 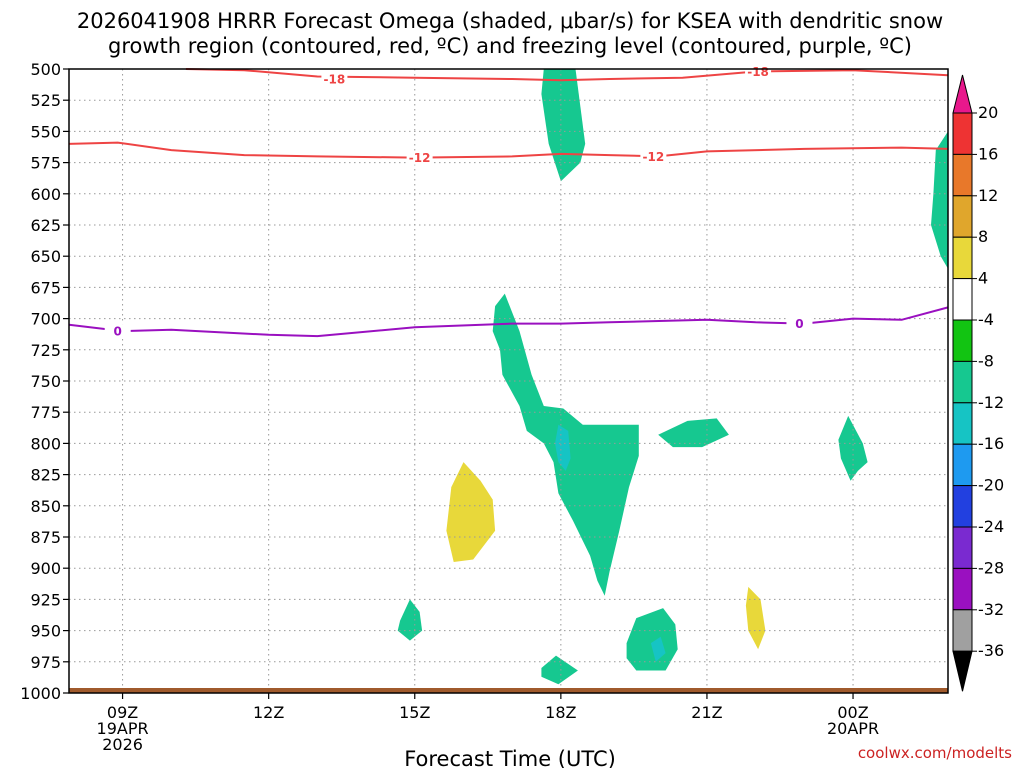 I want to click on freezing-level-label-1: 0, so click(x=799, y=324).